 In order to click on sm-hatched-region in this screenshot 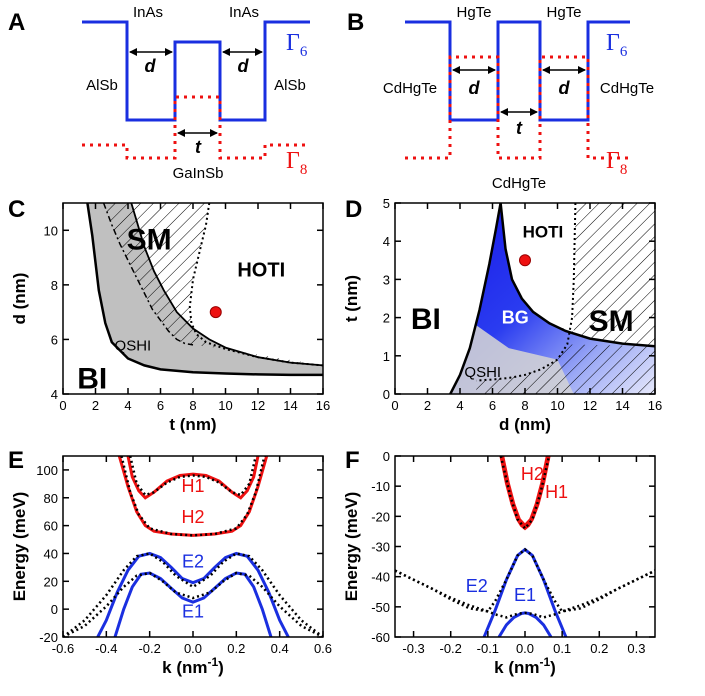, I will do `click(213, 284)`.